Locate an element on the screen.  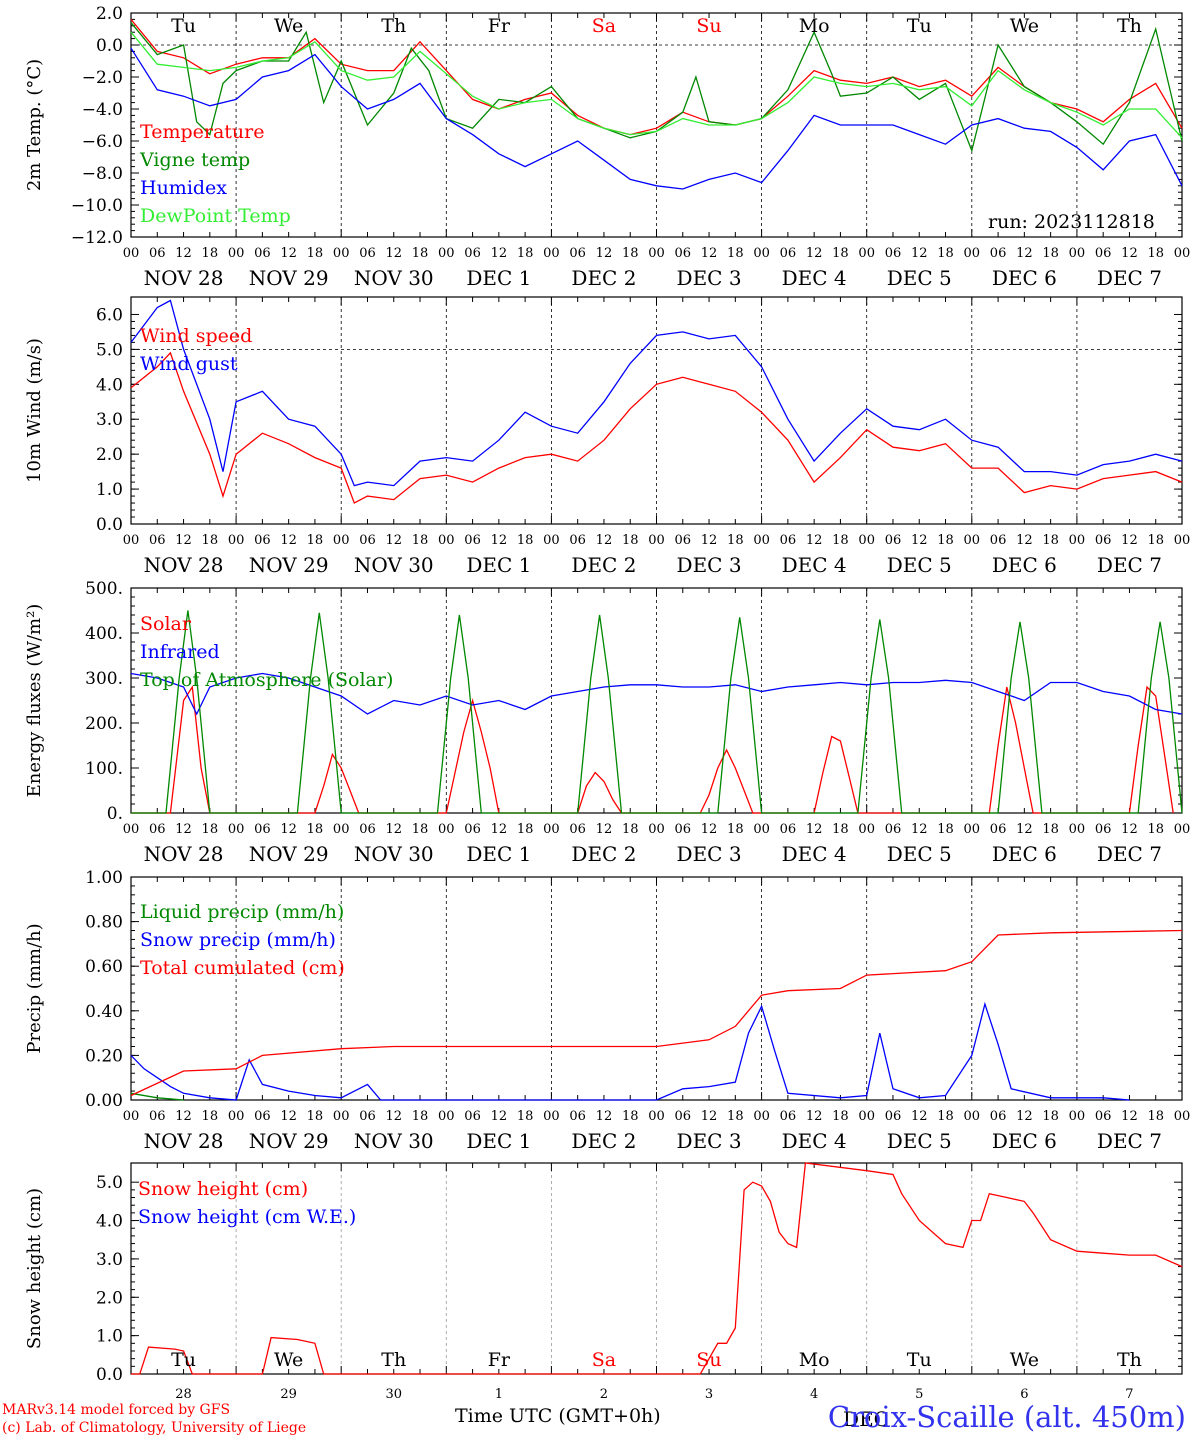
month-label: DEC is located at coordinates (866, 1419).